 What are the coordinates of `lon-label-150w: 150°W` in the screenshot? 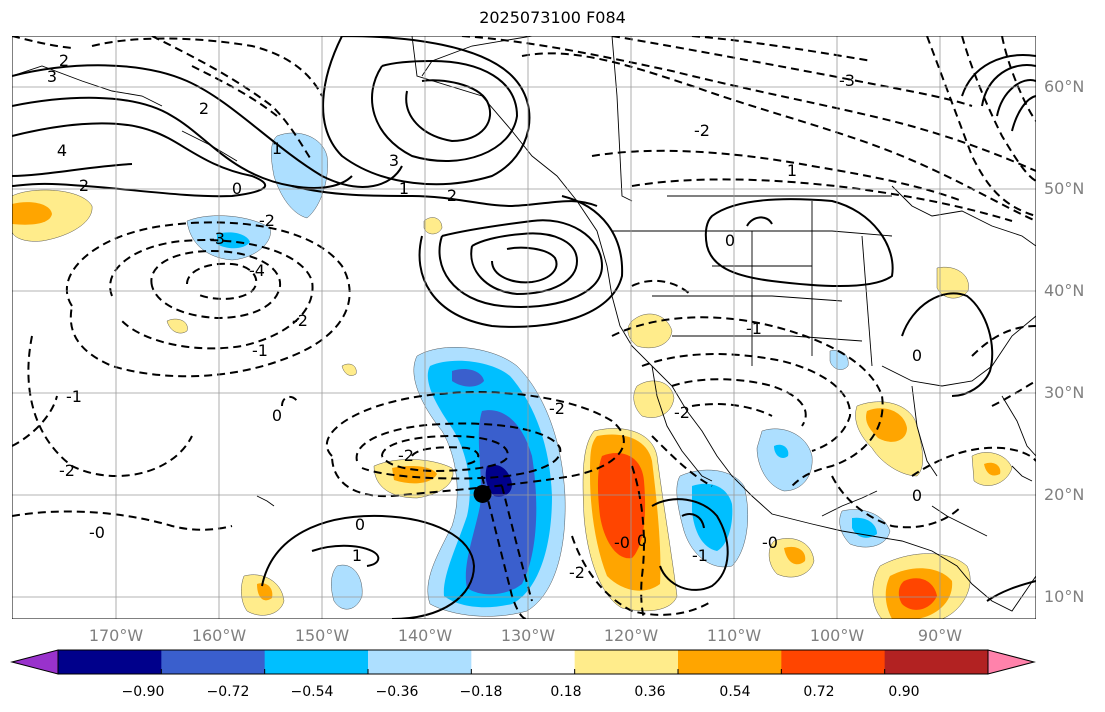 It's located at (322, 635).